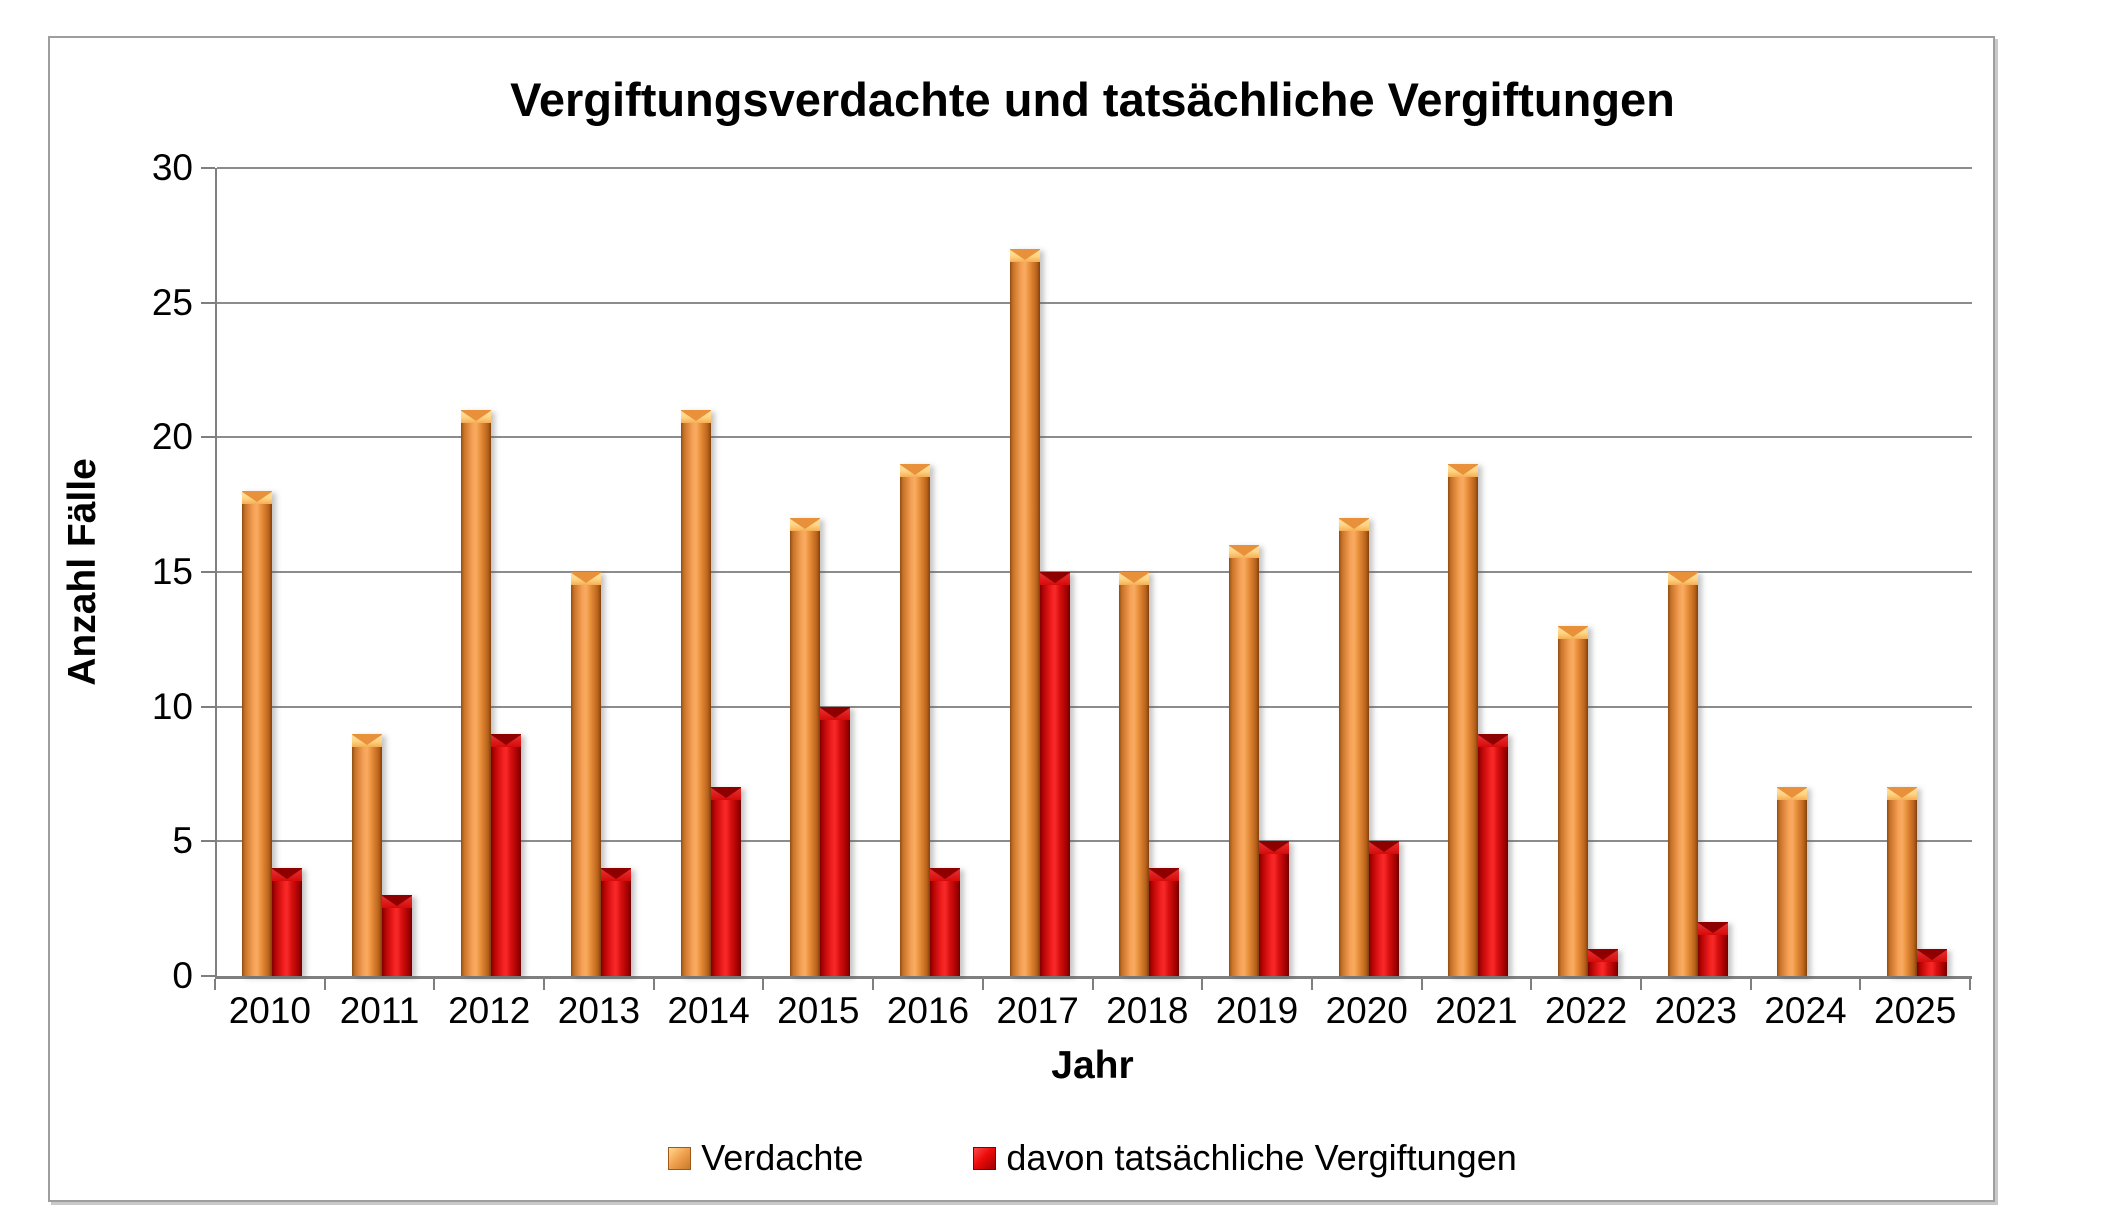  Describe the element at coordinates (286, 922) in the screenshot. I see `bar-vergiftungen-2010` at that location.